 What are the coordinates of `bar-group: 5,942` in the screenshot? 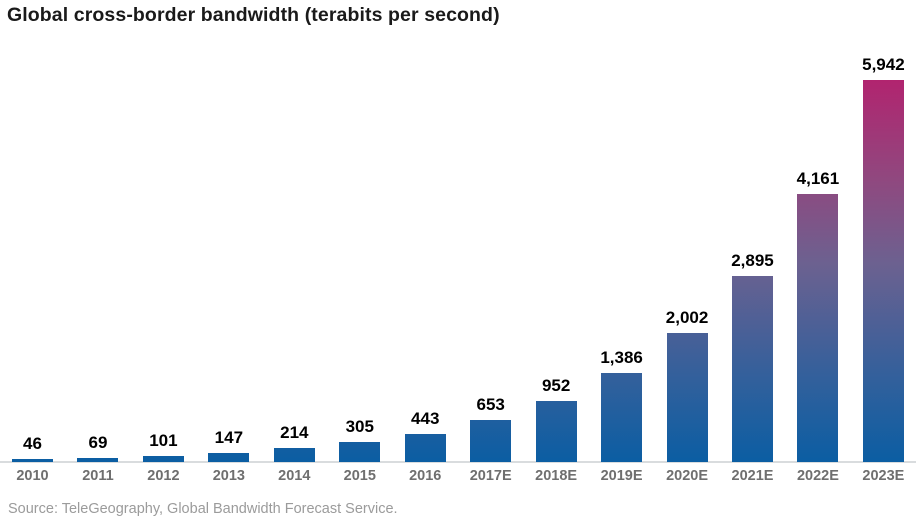 It's located at (883, 258).